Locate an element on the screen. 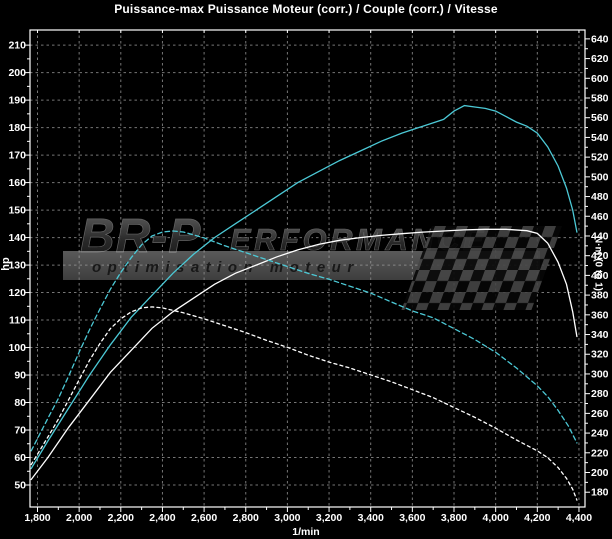 This screenshot has height=539, width=612. right-axis-unit-label: N·m (0 to 1) is located at coordinates (598, 263).